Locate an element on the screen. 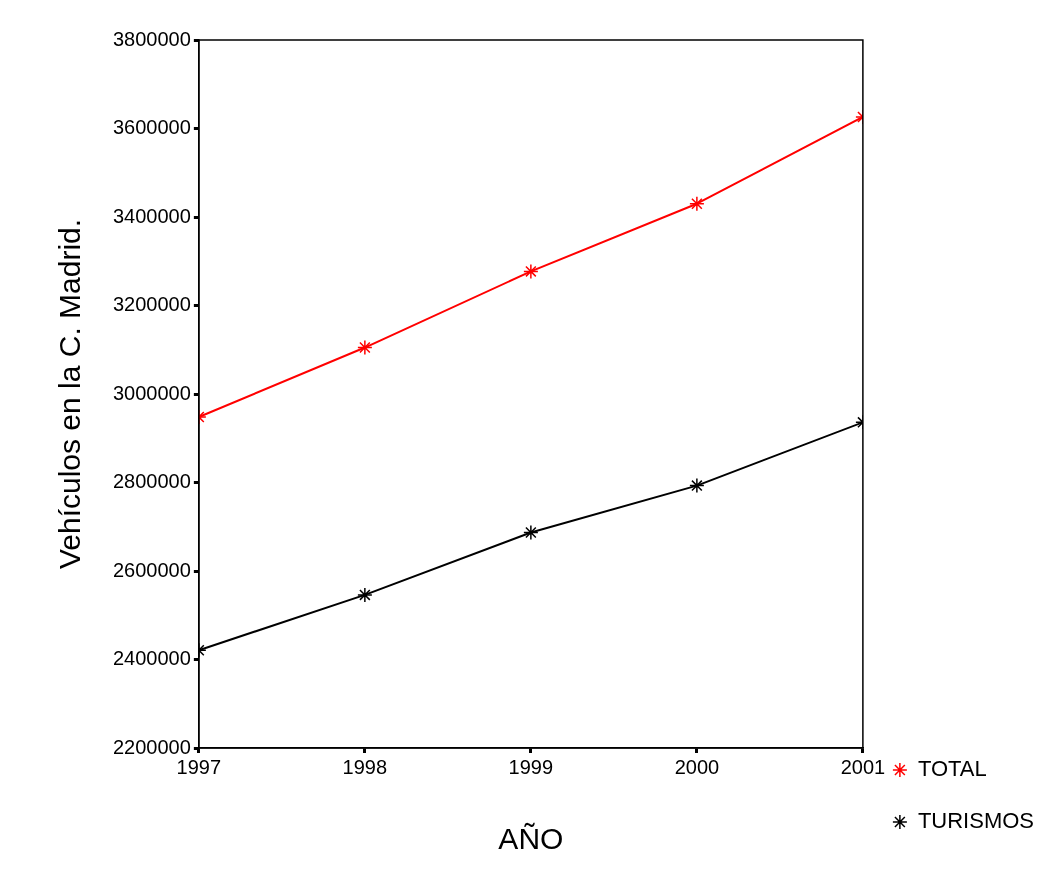  y-tick-label: 3600000 is located at coordinates (151, 127).